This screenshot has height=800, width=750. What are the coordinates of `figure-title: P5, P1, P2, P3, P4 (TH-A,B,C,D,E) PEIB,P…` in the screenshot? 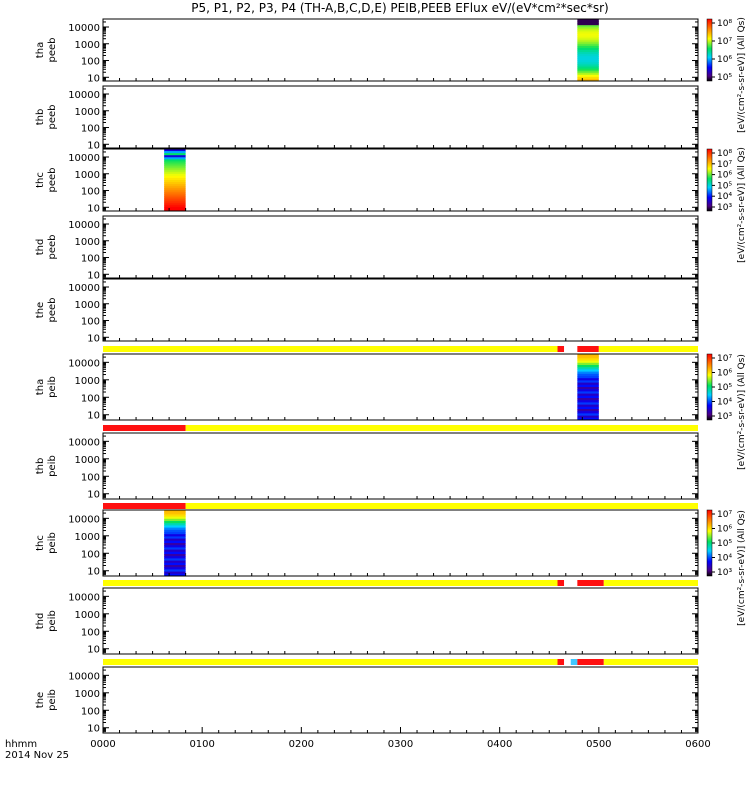 It's located at (399, 8).